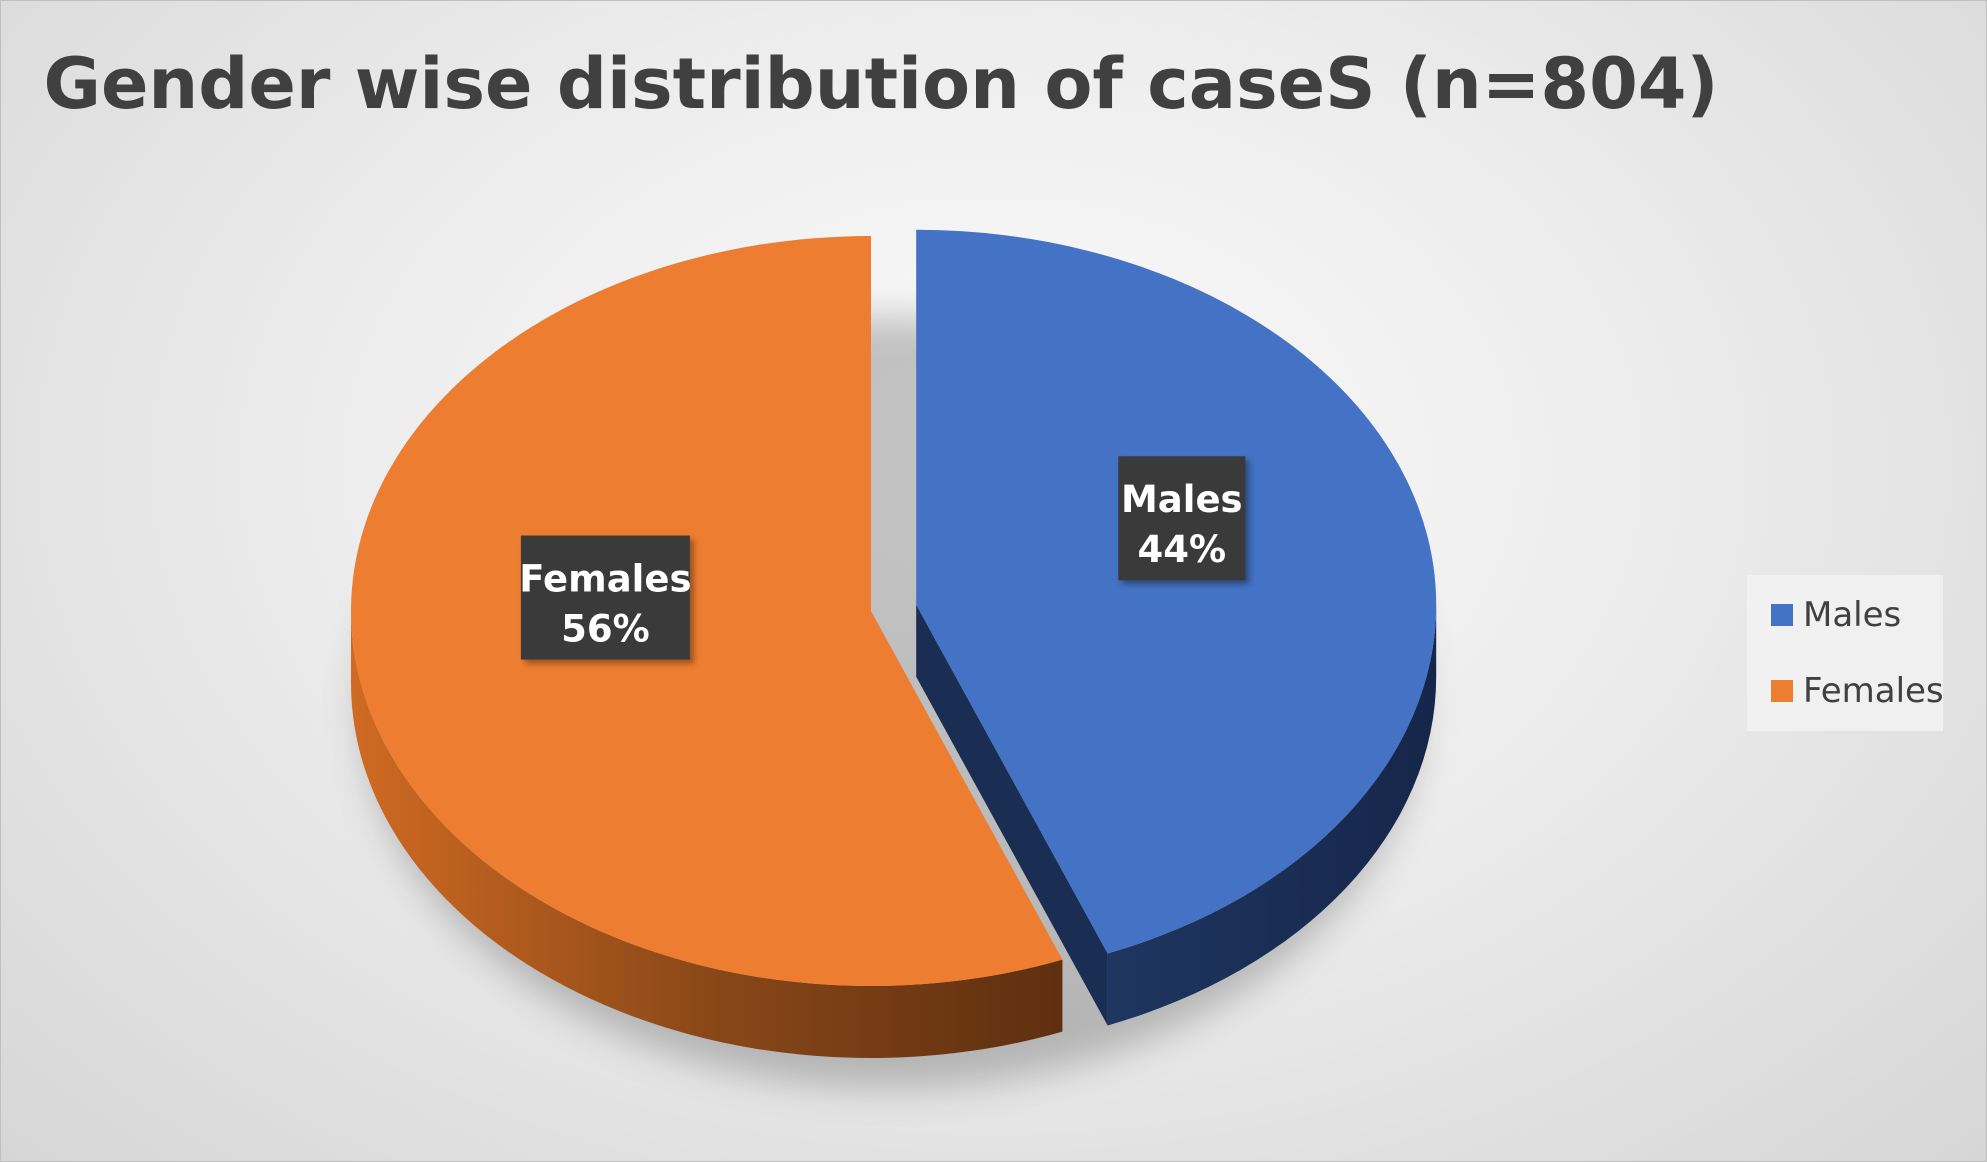  What do you see at coordinates (1782, 691) in the screenshot?
I see `legend-swatch-females` at bounding box center [1782, 691].